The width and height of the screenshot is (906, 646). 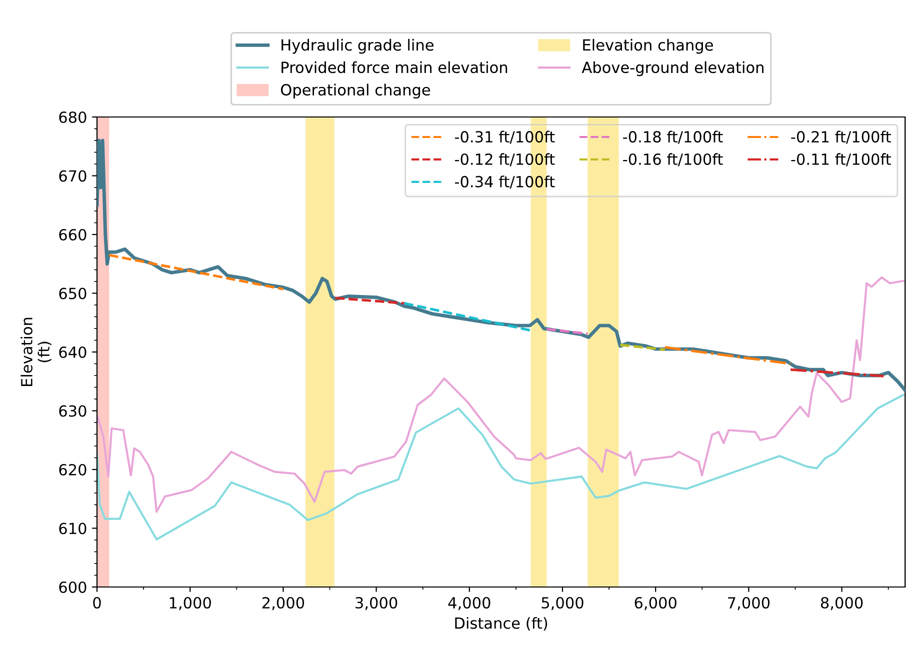 I want to click on x-tick-label: 0, so click(x=97, y=602).